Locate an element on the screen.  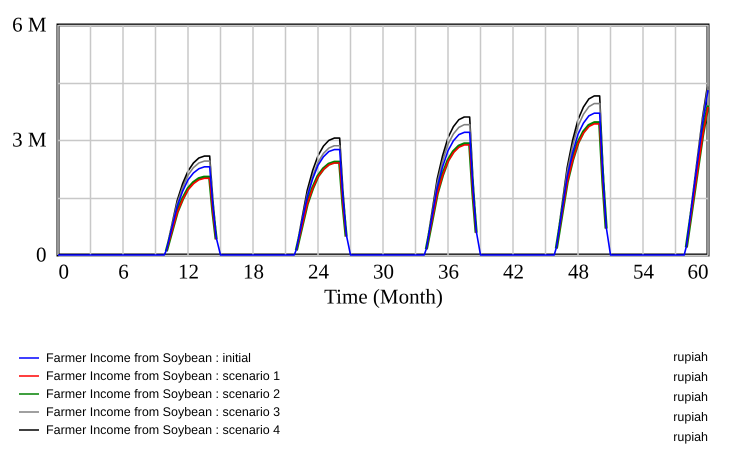
x-tick-label: 12 is located at coordinates (188, 272).